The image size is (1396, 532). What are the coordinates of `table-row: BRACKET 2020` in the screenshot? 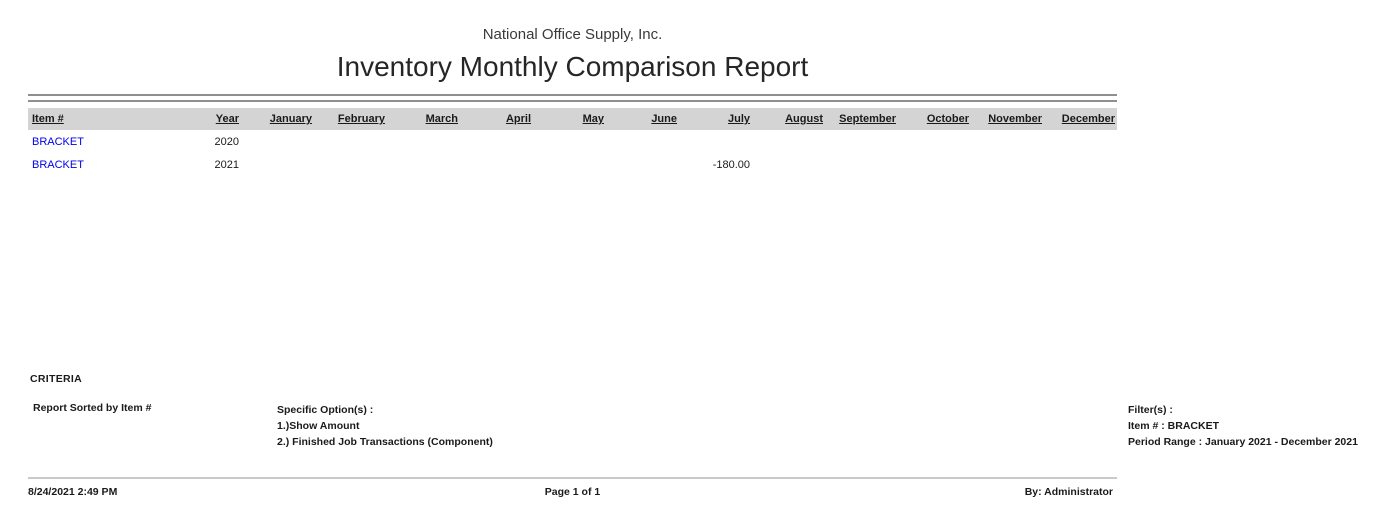 It's located at (572, 141).